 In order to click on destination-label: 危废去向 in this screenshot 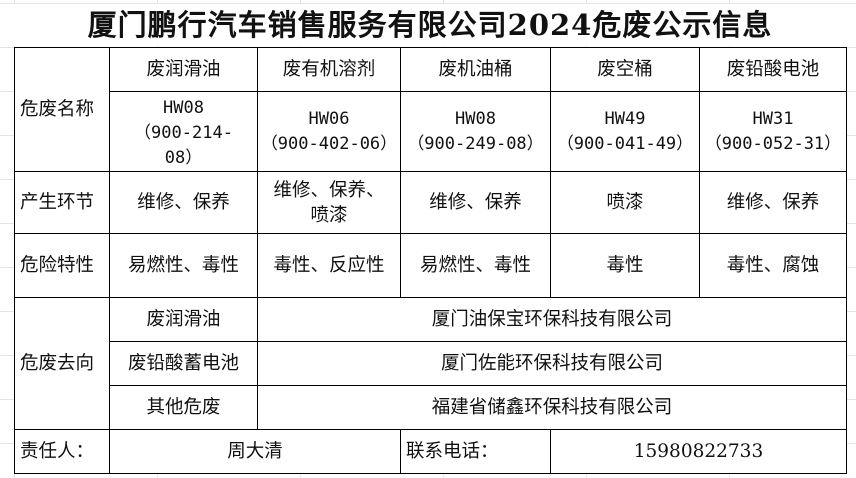, I will do `click(62, 363)`.